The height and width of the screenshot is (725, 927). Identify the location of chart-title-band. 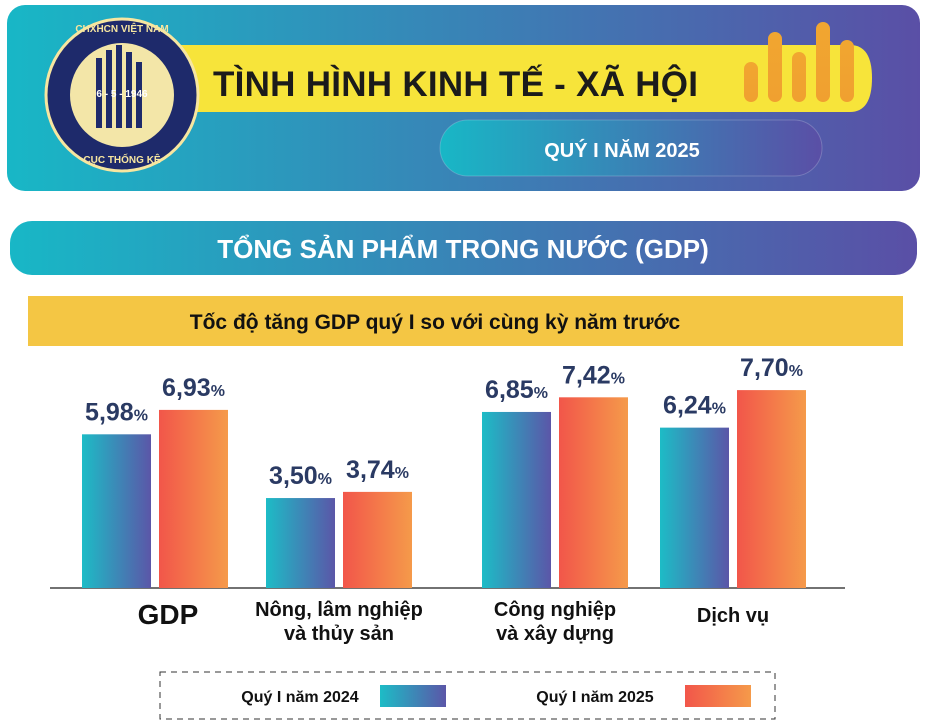
(465, 321).